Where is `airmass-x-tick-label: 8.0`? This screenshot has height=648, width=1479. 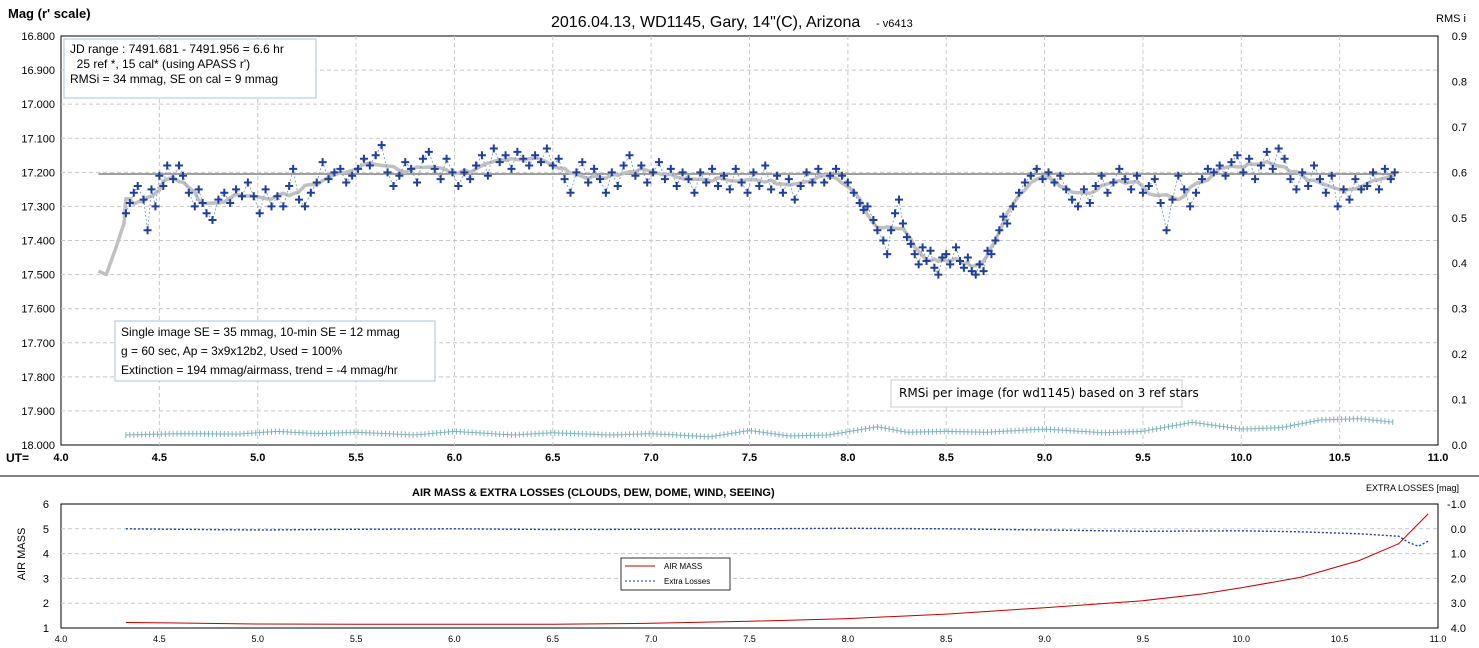 airmass-x-tick-label: 8.0 is located at coordinates (848, 639).